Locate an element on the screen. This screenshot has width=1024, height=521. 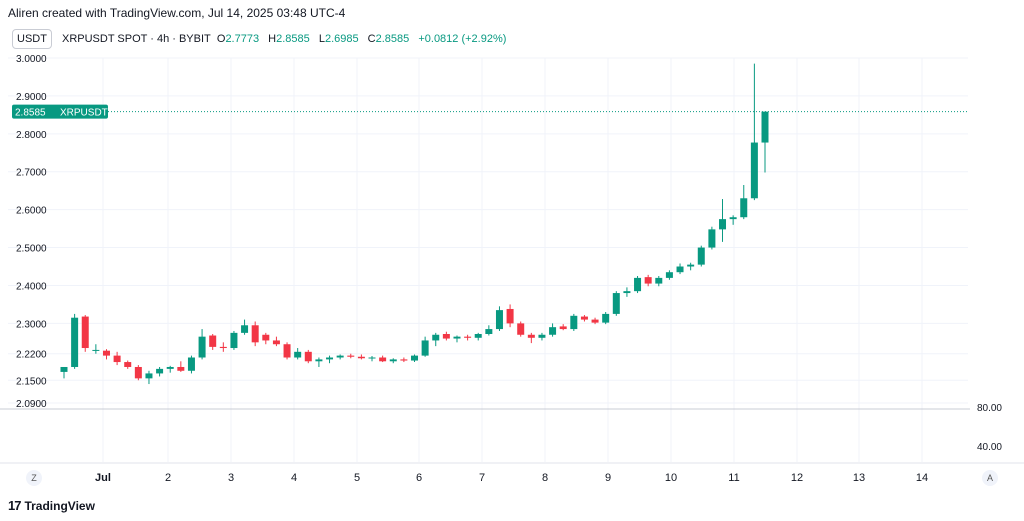
open-value: 2.7773 is located at coordinates (242, 39).